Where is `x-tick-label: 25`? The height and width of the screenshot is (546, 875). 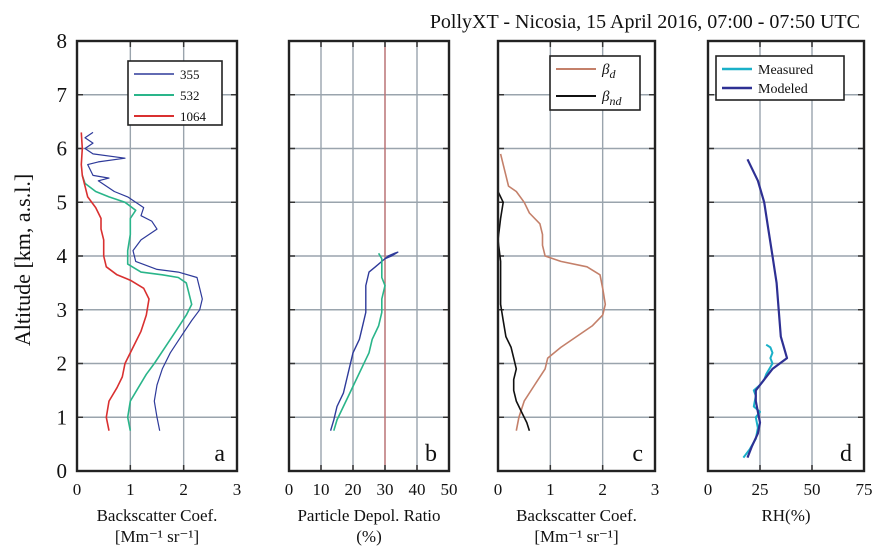
x-tick-label: 25 is located at coordinates (760, 489).